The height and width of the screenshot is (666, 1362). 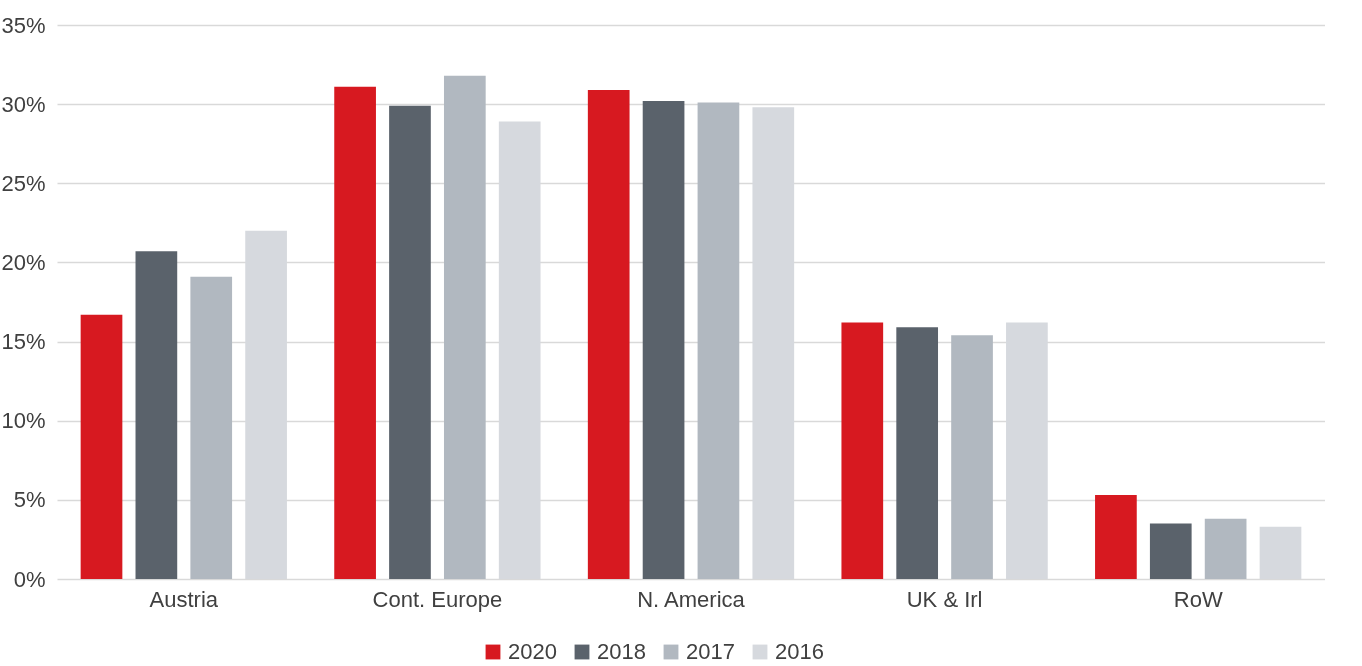 I want to click on x-tick-label: Cont. Europe, so click(x=437, y=599).